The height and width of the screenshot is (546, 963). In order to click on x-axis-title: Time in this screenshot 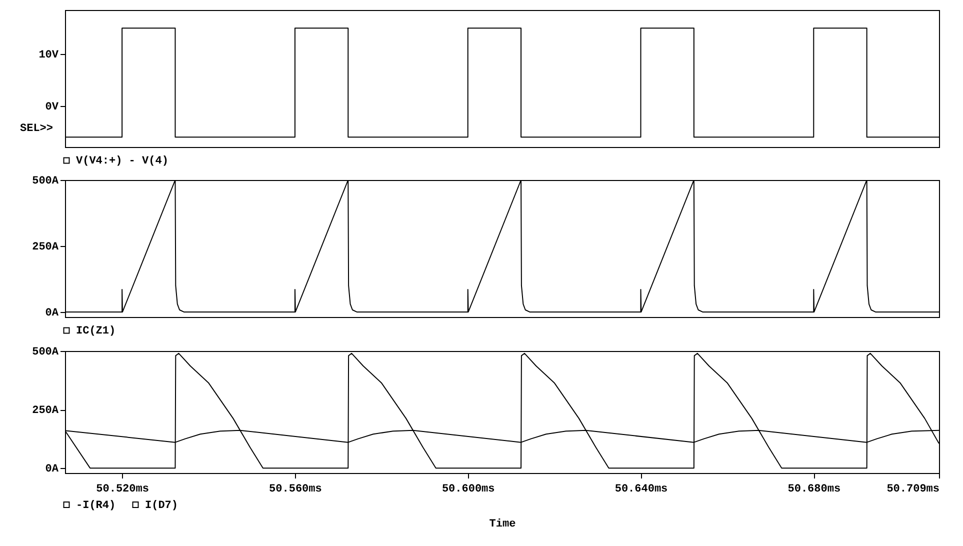, I will do `click(502, 524)`.